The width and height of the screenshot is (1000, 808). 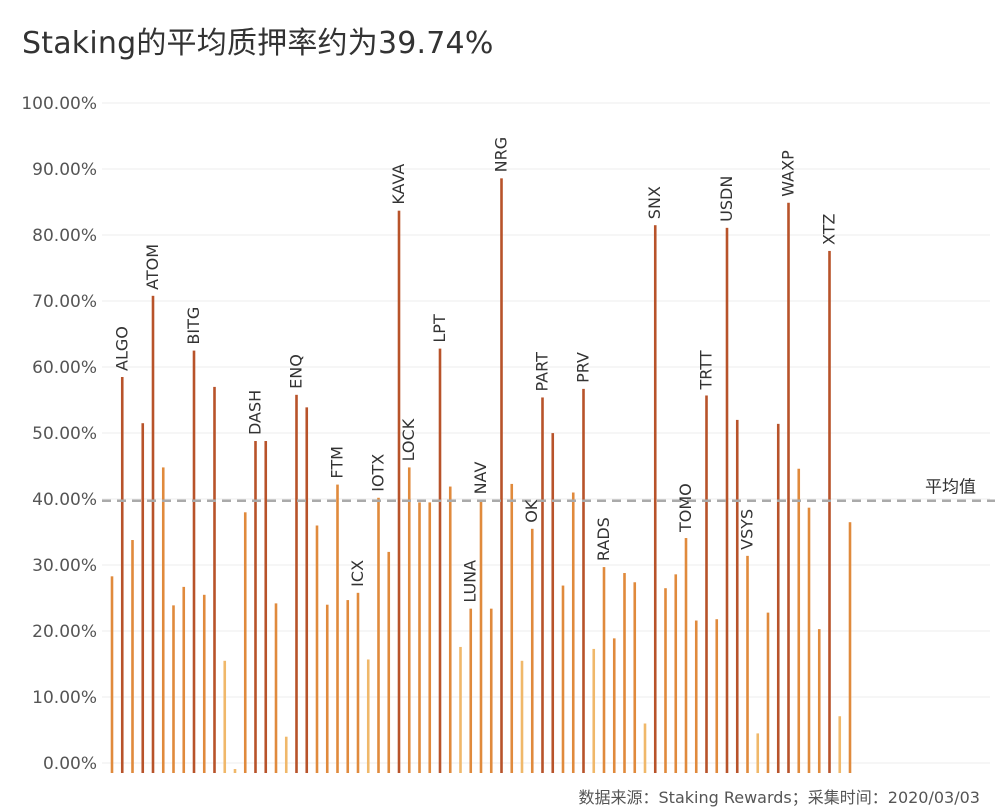 I want to click on bar-label: ATOM, so click(x=152, y=267).